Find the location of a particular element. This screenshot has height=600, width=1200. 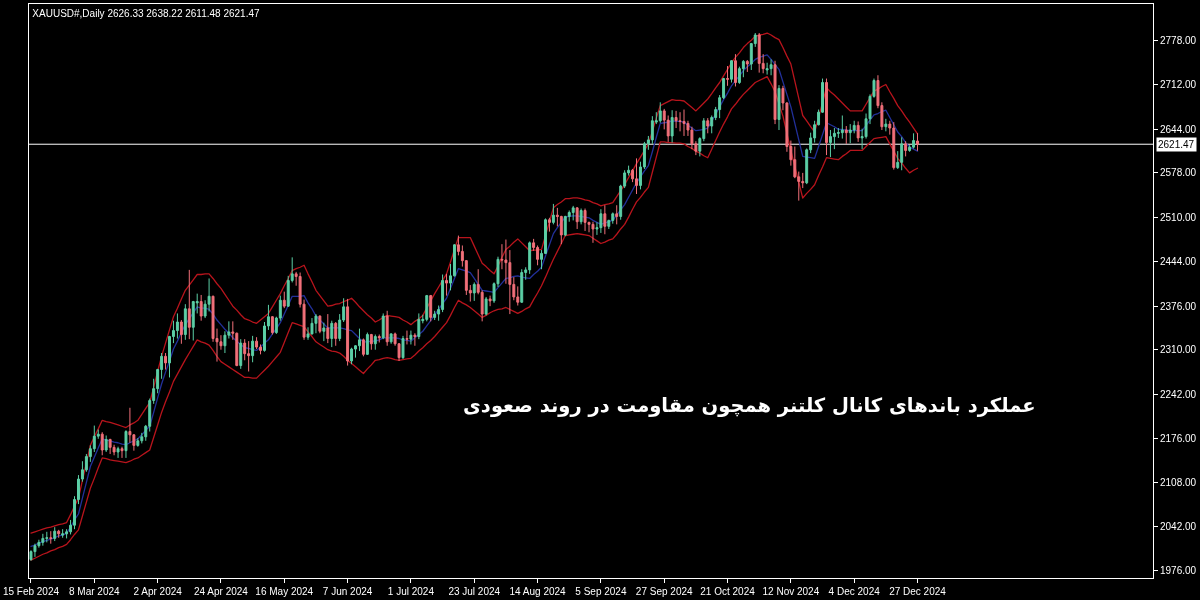

y-tick-label: 2176.00 is located at coordinates (1178, 438).